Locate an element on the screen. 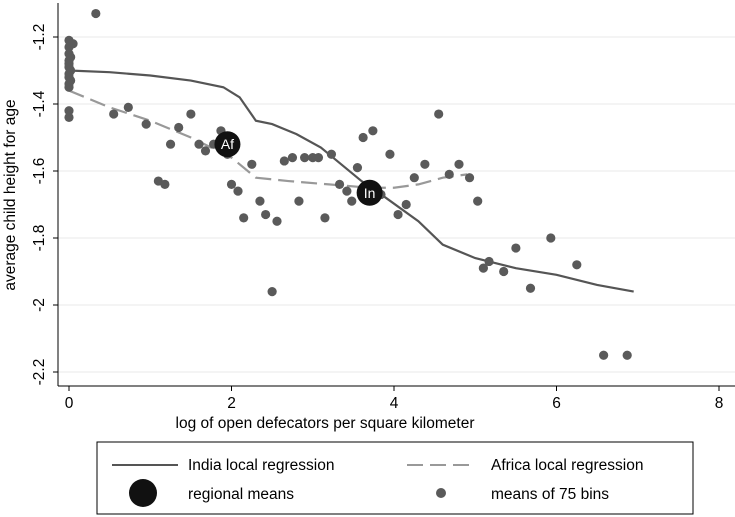 The width and height of the screenshot is (735, 517). legend-marker-bins is located at coordinates (441, 493).